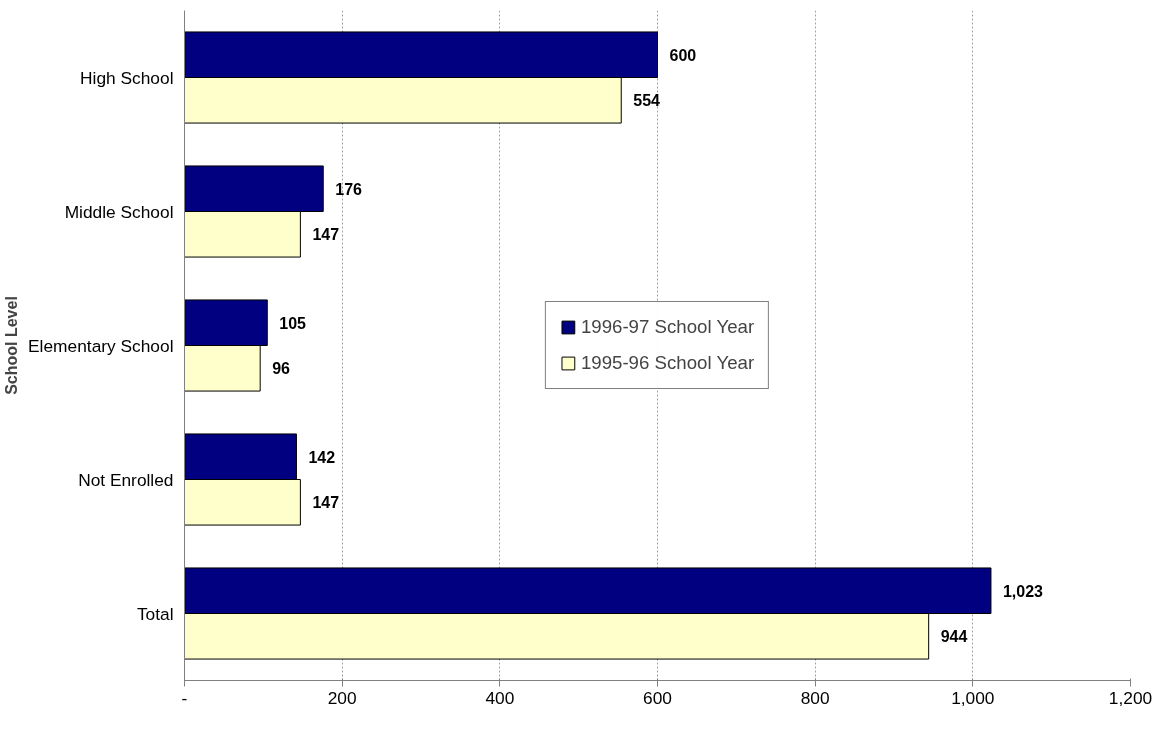  I want to click on legend-label: 1995-96 School Year, so click(667, 363).